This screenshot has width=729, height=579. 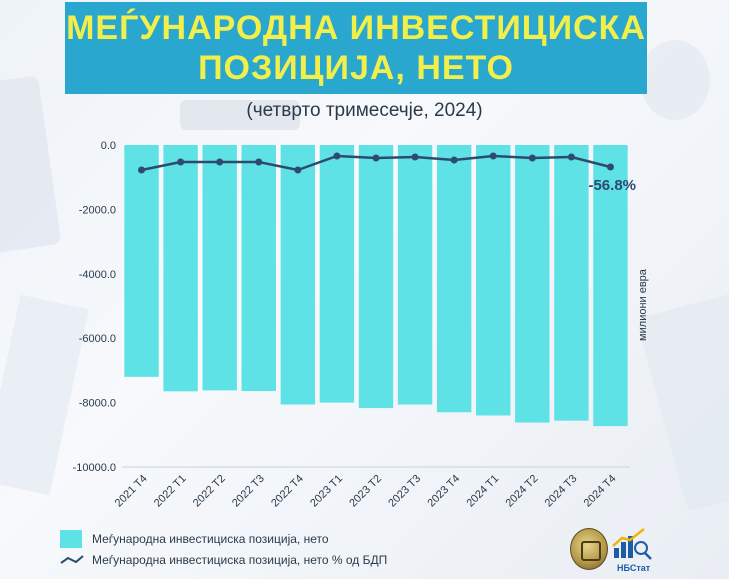 I want to click on legend-line-swatch, so click(x=72, y=559).